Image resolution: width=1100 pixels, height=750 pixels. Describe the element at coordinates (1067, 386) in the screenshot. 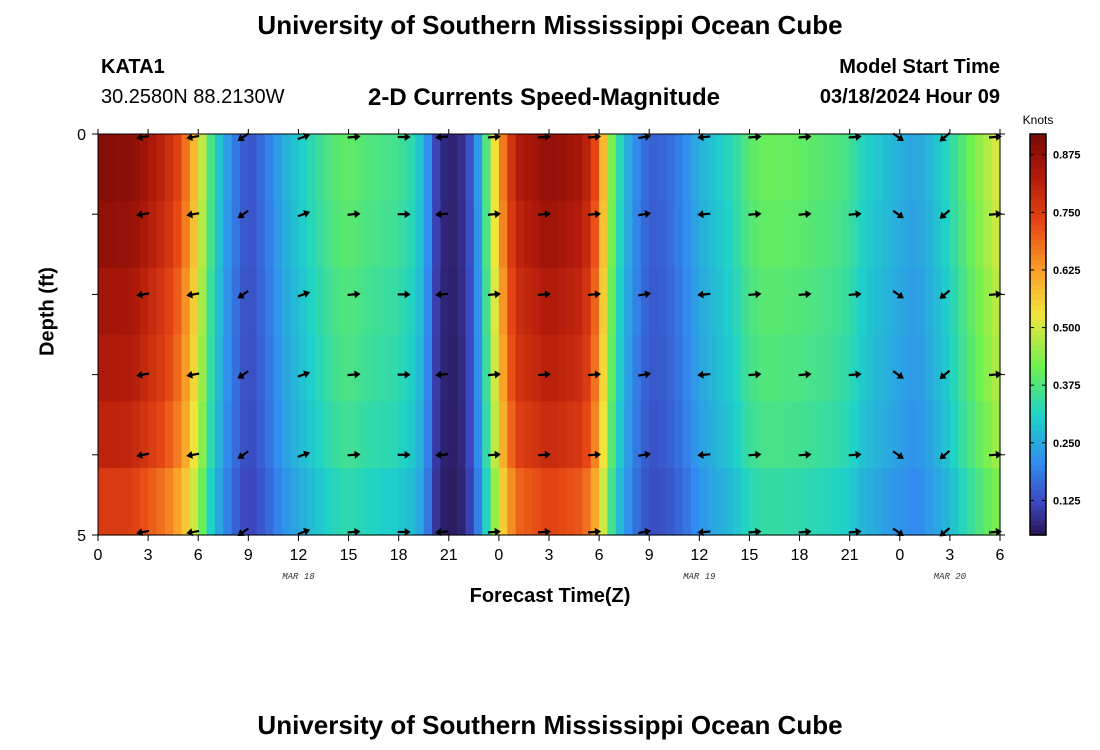

I see `colorbar-tick-label: 0.375` at that location.